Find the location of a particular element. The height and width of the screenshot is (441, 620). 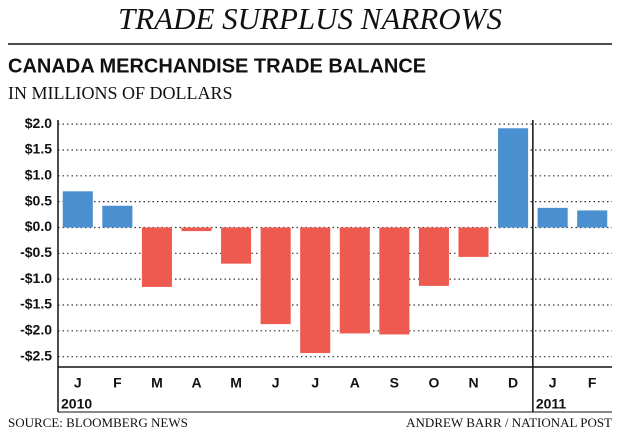

y-tick-label: $0.5 is located at coordinates (38, 200).